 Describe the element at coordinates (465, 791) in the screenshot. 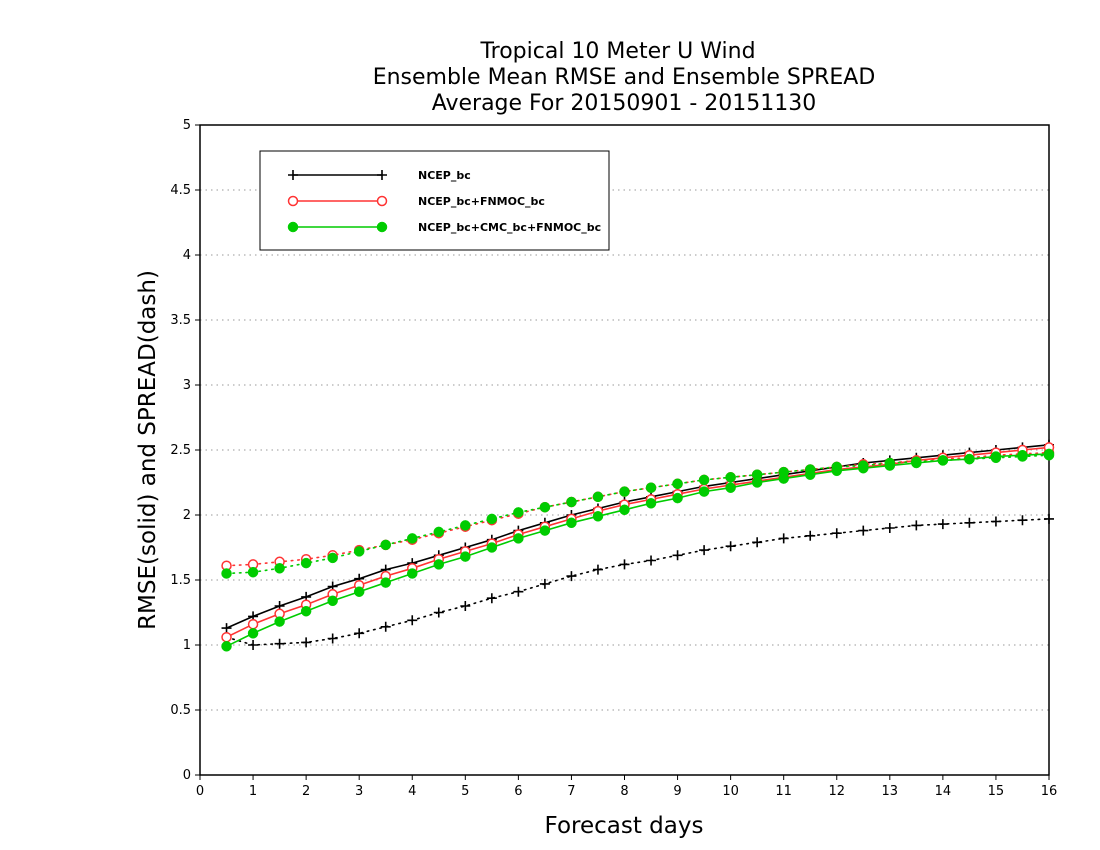

I see `x-tick-label: 5` at that location.